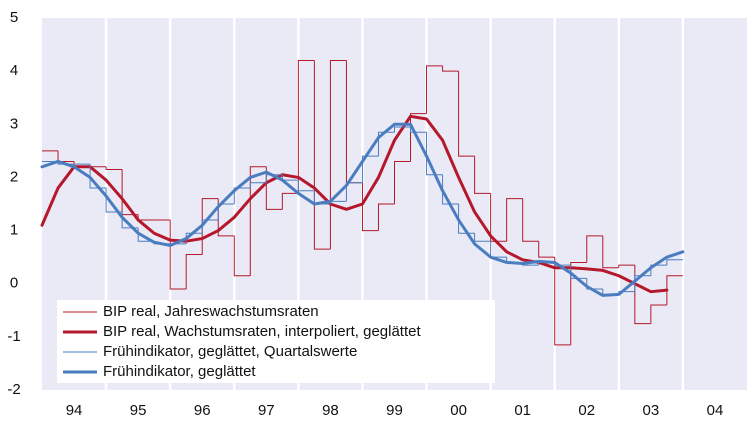 Image resolution: width=747 pixels, height=425 pixels. Describe the element at coordinates (651, 410) in the screenshot. I see `x-tick-label: 03` at that location.